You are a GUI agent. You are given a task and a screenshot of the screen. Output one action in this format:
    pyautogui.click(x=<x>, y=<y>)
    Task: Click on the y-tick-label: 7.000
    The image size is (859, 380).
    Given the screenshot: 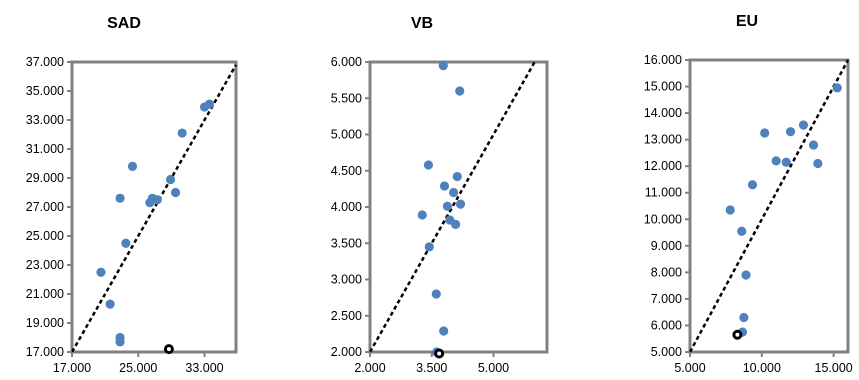 What is the action you would take?
    pyautogui.click(x=666, y=299)
    